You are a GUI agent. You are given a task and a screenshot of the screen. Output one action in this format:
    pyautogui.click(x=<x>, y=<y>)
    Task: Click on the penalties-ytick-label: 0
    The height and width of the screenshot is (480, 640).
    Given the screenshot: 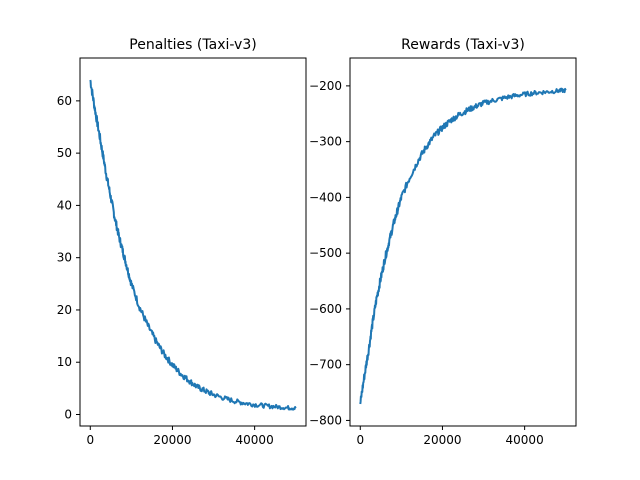 What is the action you would take?
    pyautogui.click(x=68, y=415)
    